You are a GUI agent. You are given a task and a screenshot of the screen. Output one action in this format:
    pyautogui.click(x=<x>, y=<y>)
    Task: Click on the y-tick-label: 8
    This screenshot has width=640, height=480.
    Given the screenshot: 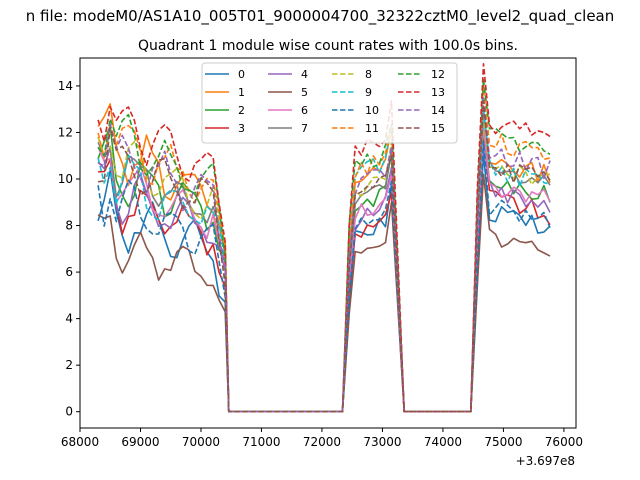 What is the action you would take?
    pyautogui.click(x=69, y=226)
    